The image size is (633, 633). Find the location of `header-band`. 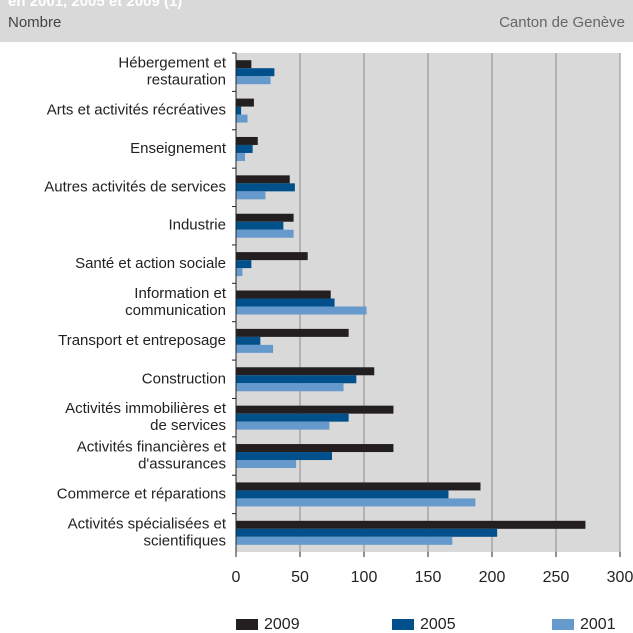

header-band is located at coordinates (316, 21).